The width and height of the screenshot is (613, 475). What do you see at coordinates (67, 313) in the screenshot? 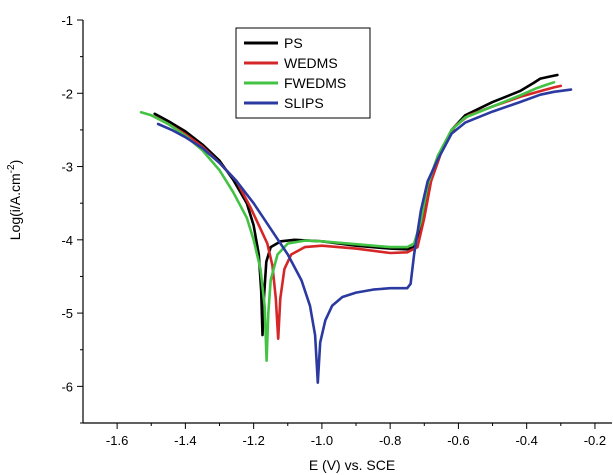
I see `y-tick-label: -5` at bounding box center [67, 313].